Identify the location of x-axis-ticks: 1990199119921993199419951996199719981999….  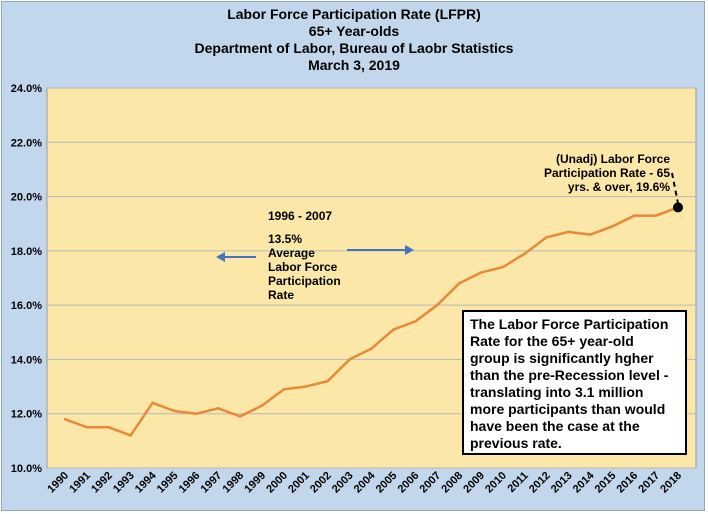
(364, 482).